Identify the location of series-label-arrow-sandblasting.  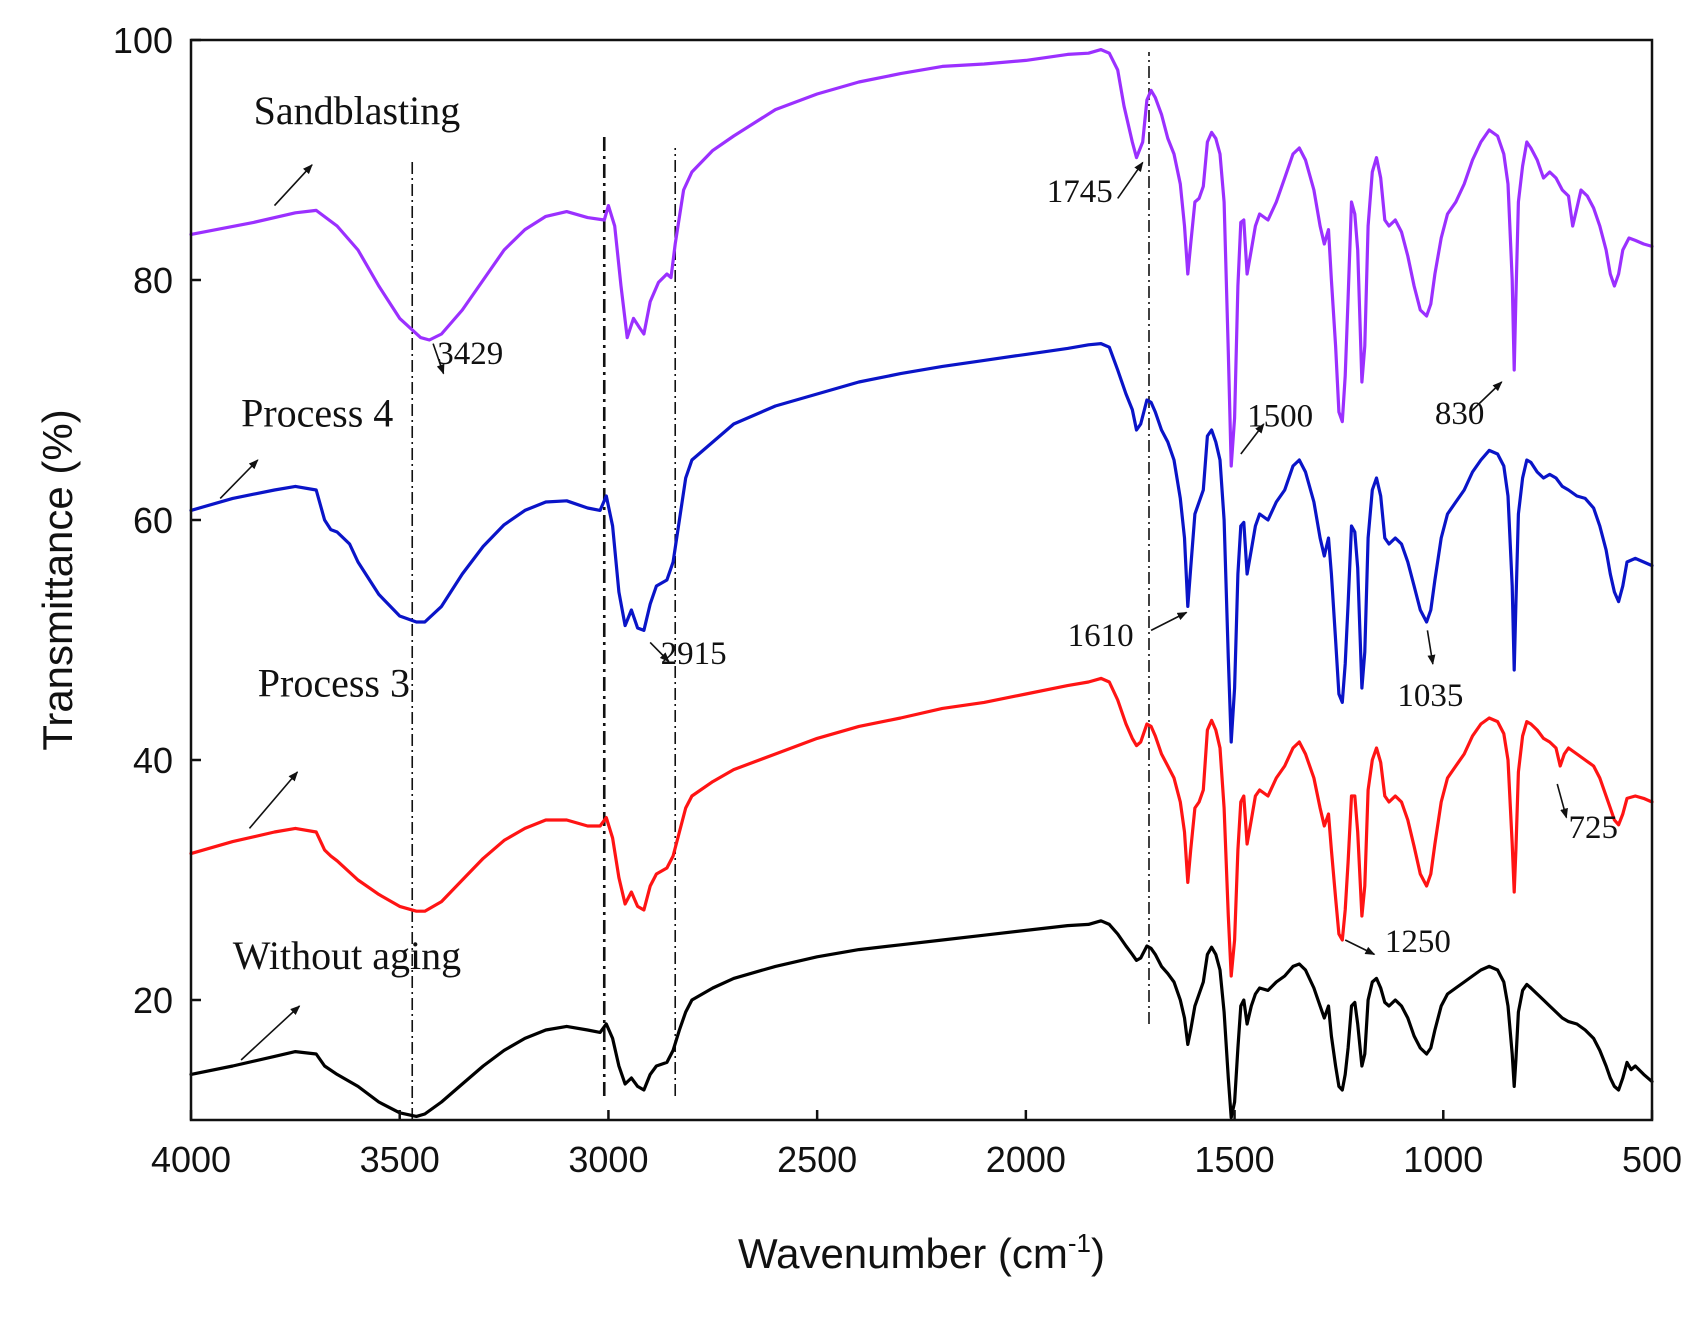
(293, 185).